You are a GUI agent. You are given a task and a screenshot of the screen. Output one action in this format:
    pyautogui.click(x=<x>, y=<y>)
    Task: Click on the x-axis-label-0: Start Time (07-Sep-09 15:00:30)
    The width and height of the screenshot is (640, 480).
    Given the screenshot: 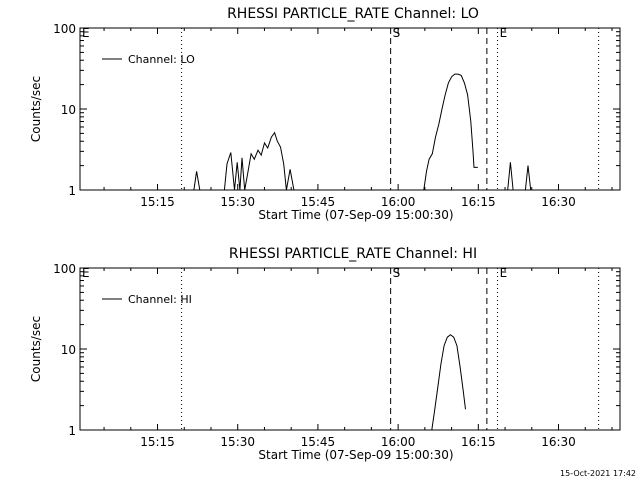 What is the action you would take?
    pyautogui.click(x=355, y=215)
    